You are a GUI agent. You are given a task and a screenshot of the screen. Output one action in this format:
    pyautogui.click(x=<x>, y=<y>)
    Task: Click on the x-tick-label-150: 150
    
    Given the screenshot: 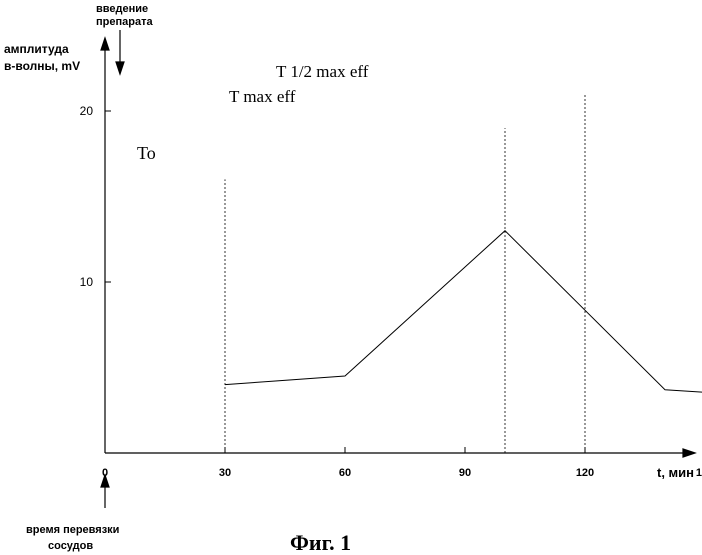 What is the action you would take?
    pyautogui.click(x=699, y=473)
    